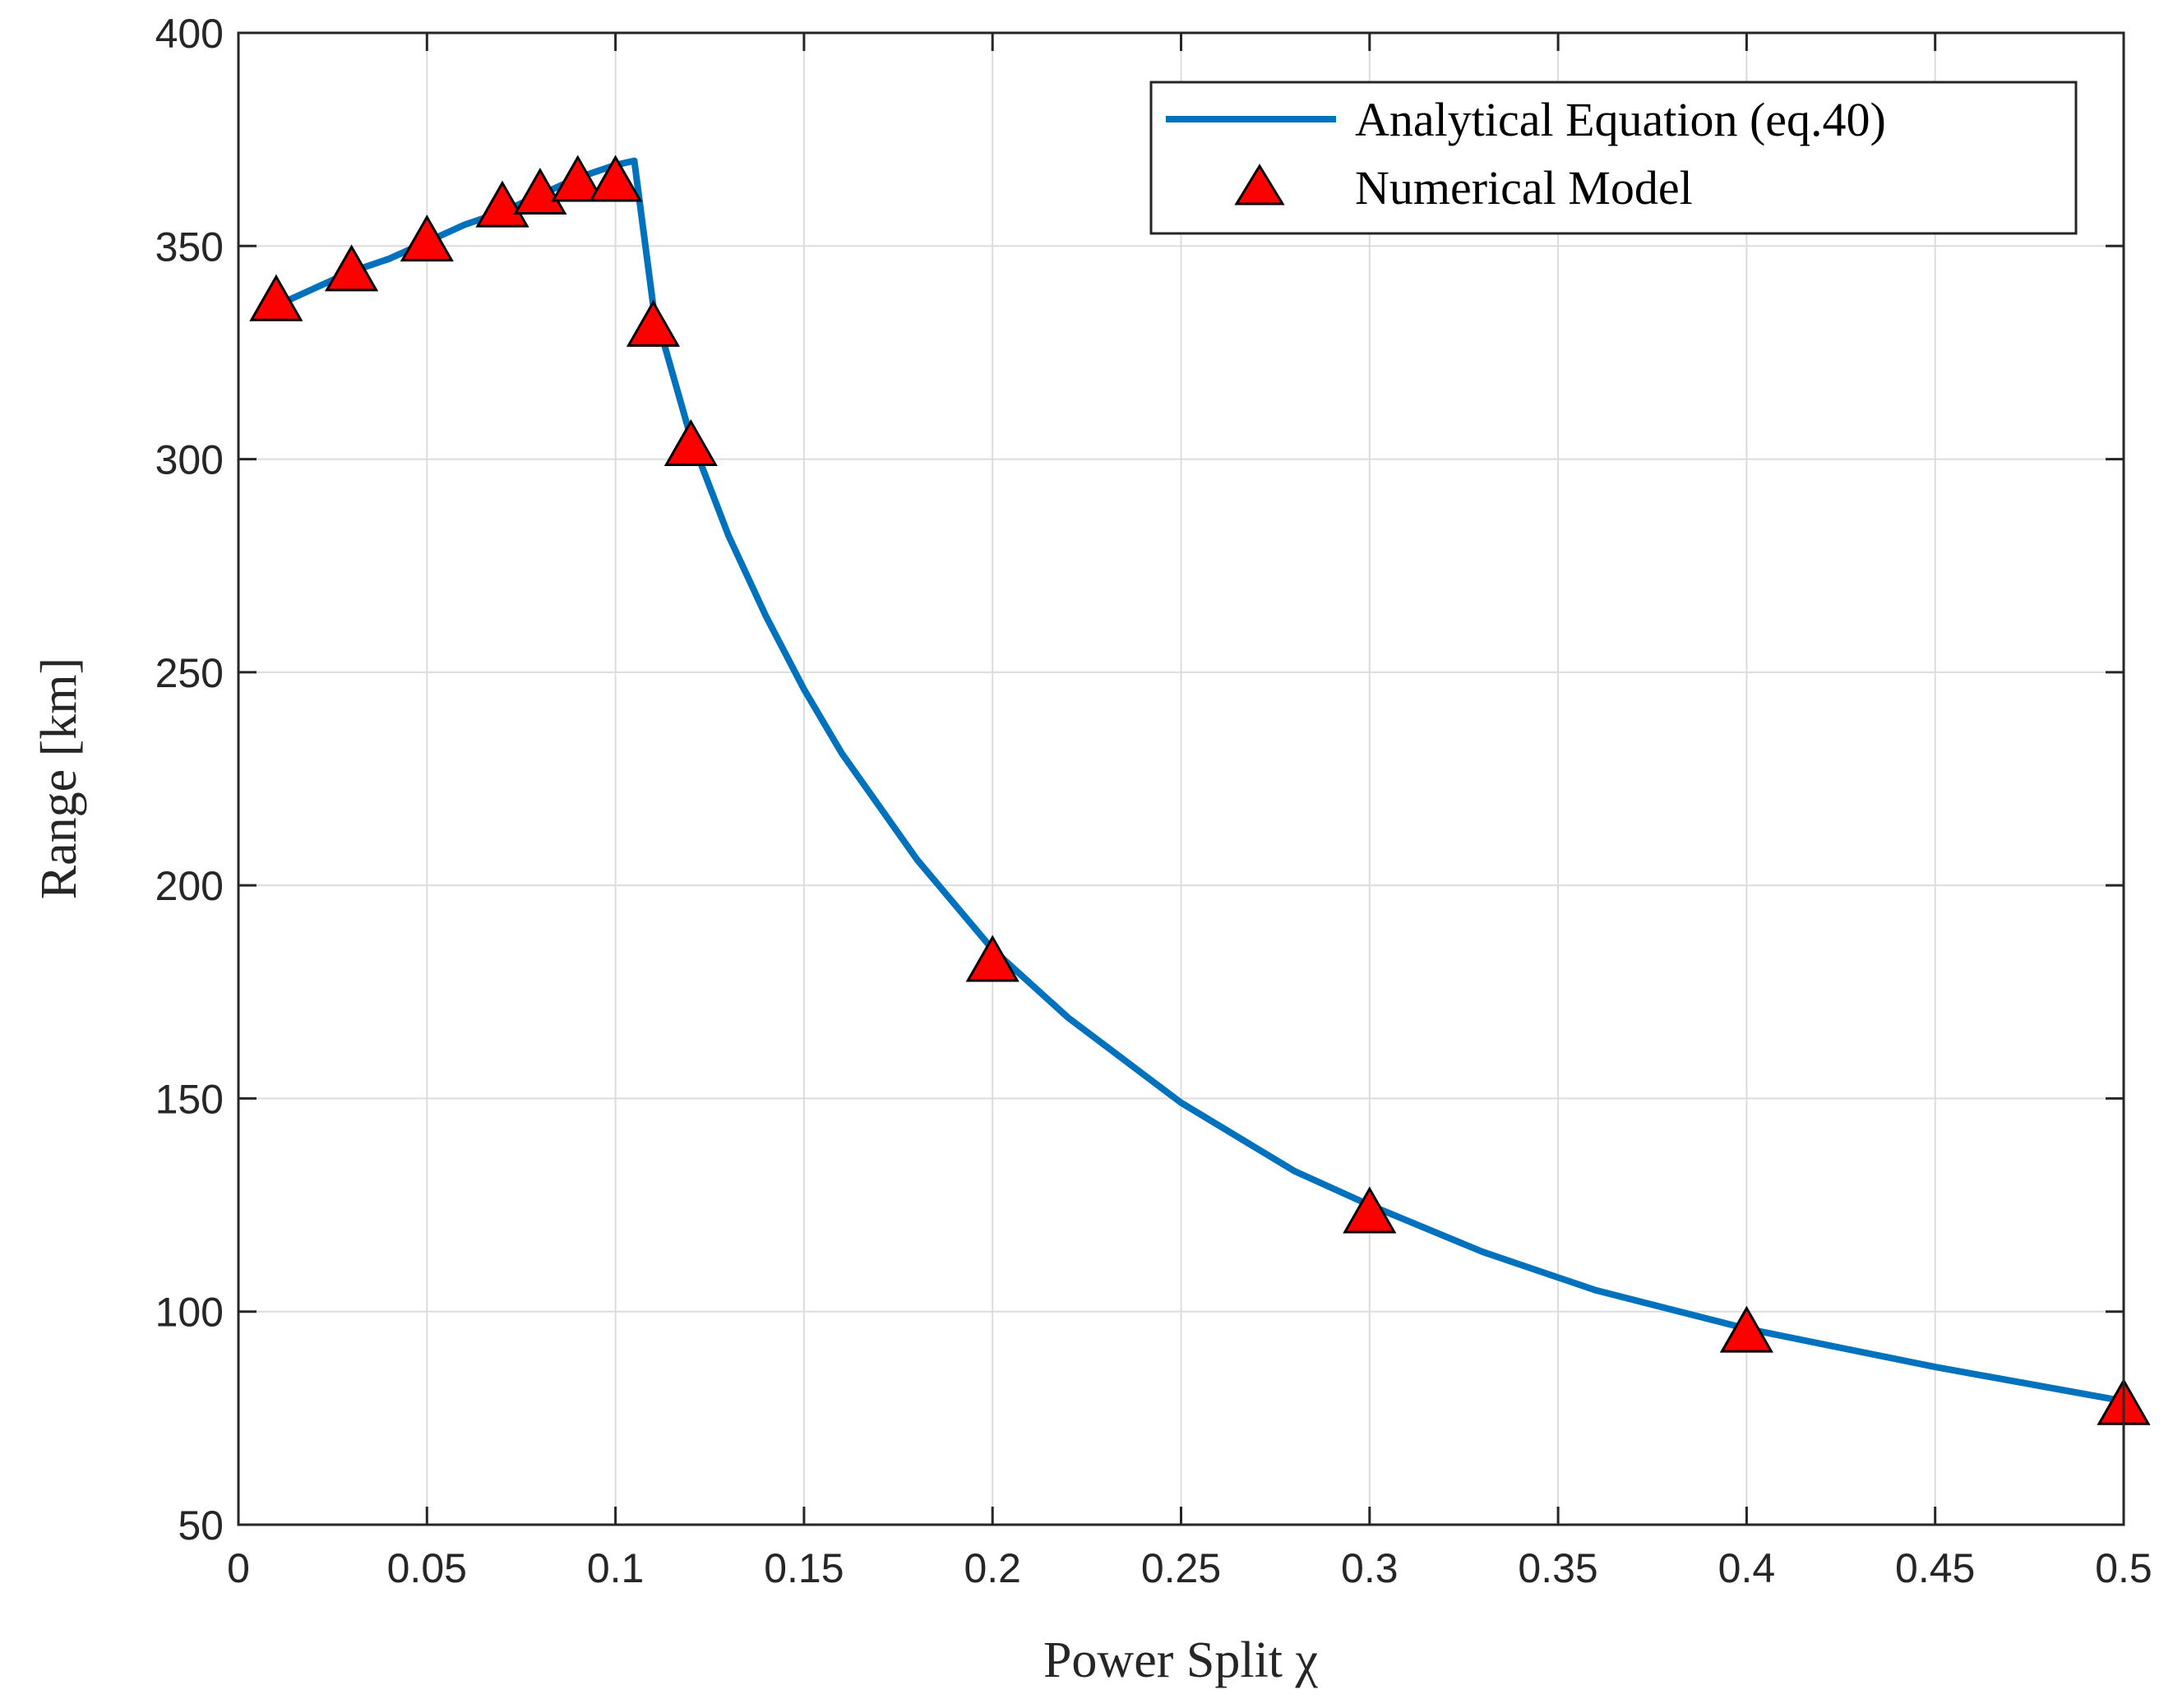 Image resolution: width=2173 pixels, height=1708 pixels. What do you see at coordinates (201, 1526) in the screenshot?
I see `y-tick-label: 50` at bounding box center [201, 1526].